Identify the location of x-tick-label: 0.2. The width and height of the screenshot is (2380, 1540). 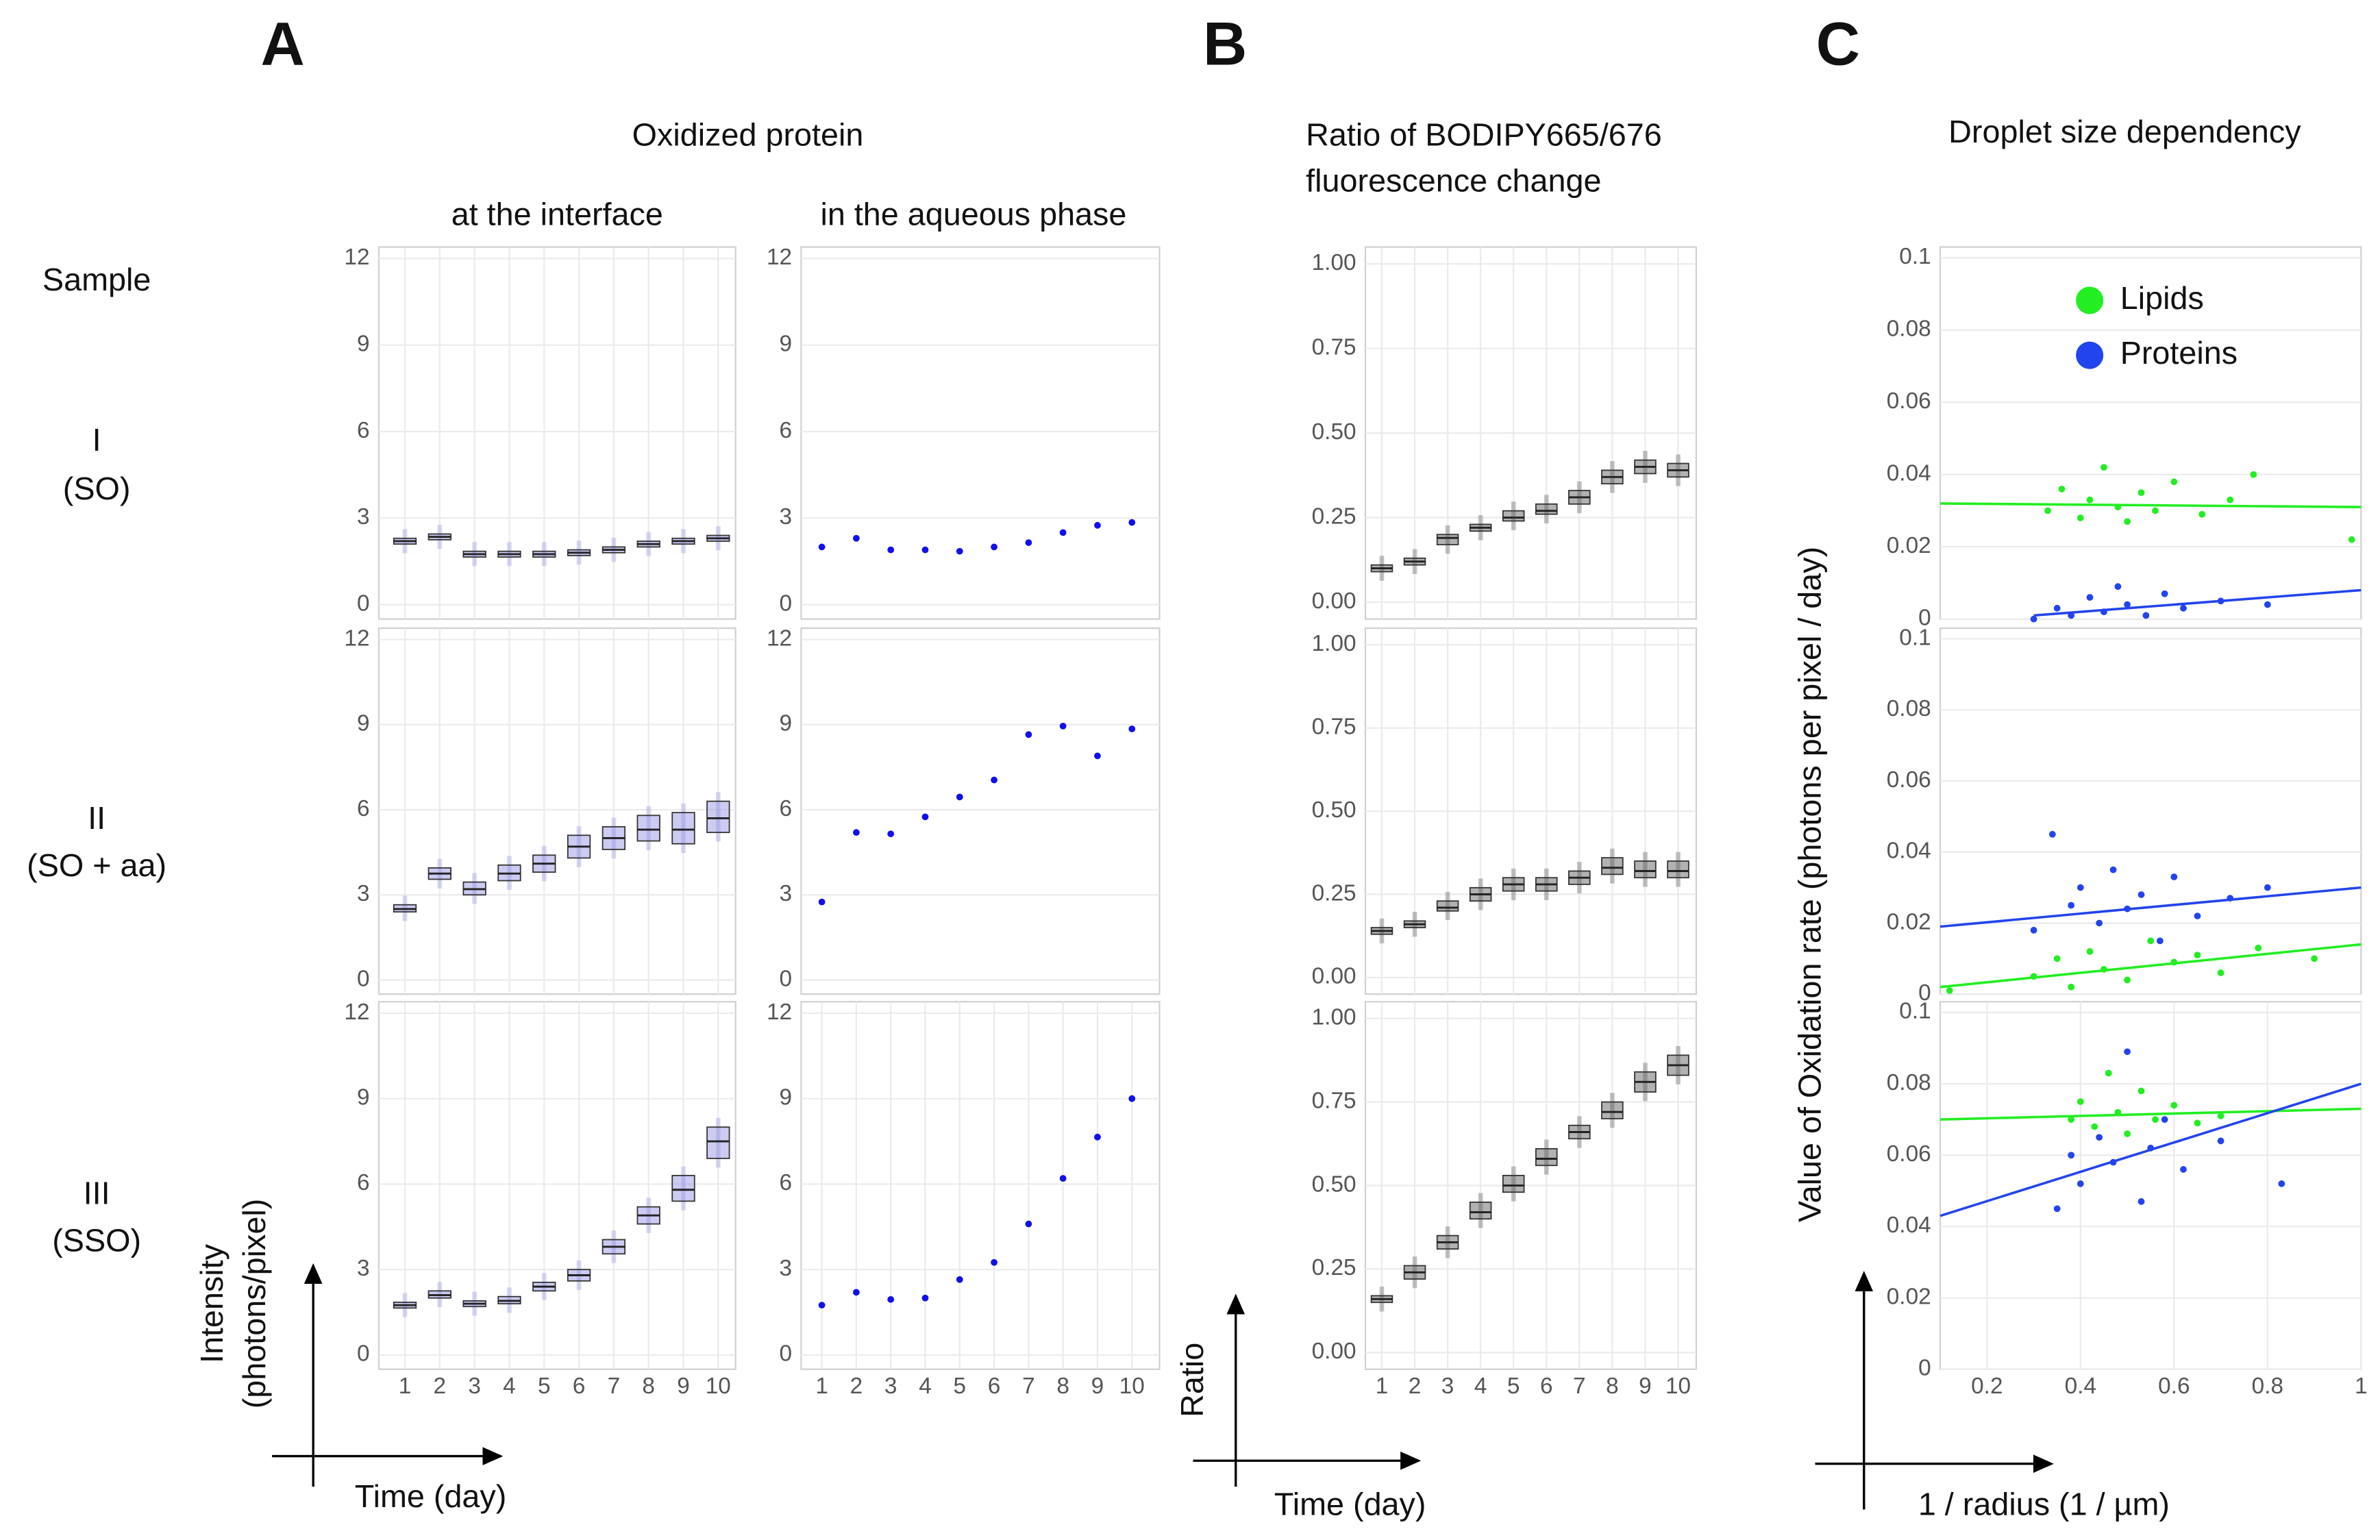
(1987, 1386).